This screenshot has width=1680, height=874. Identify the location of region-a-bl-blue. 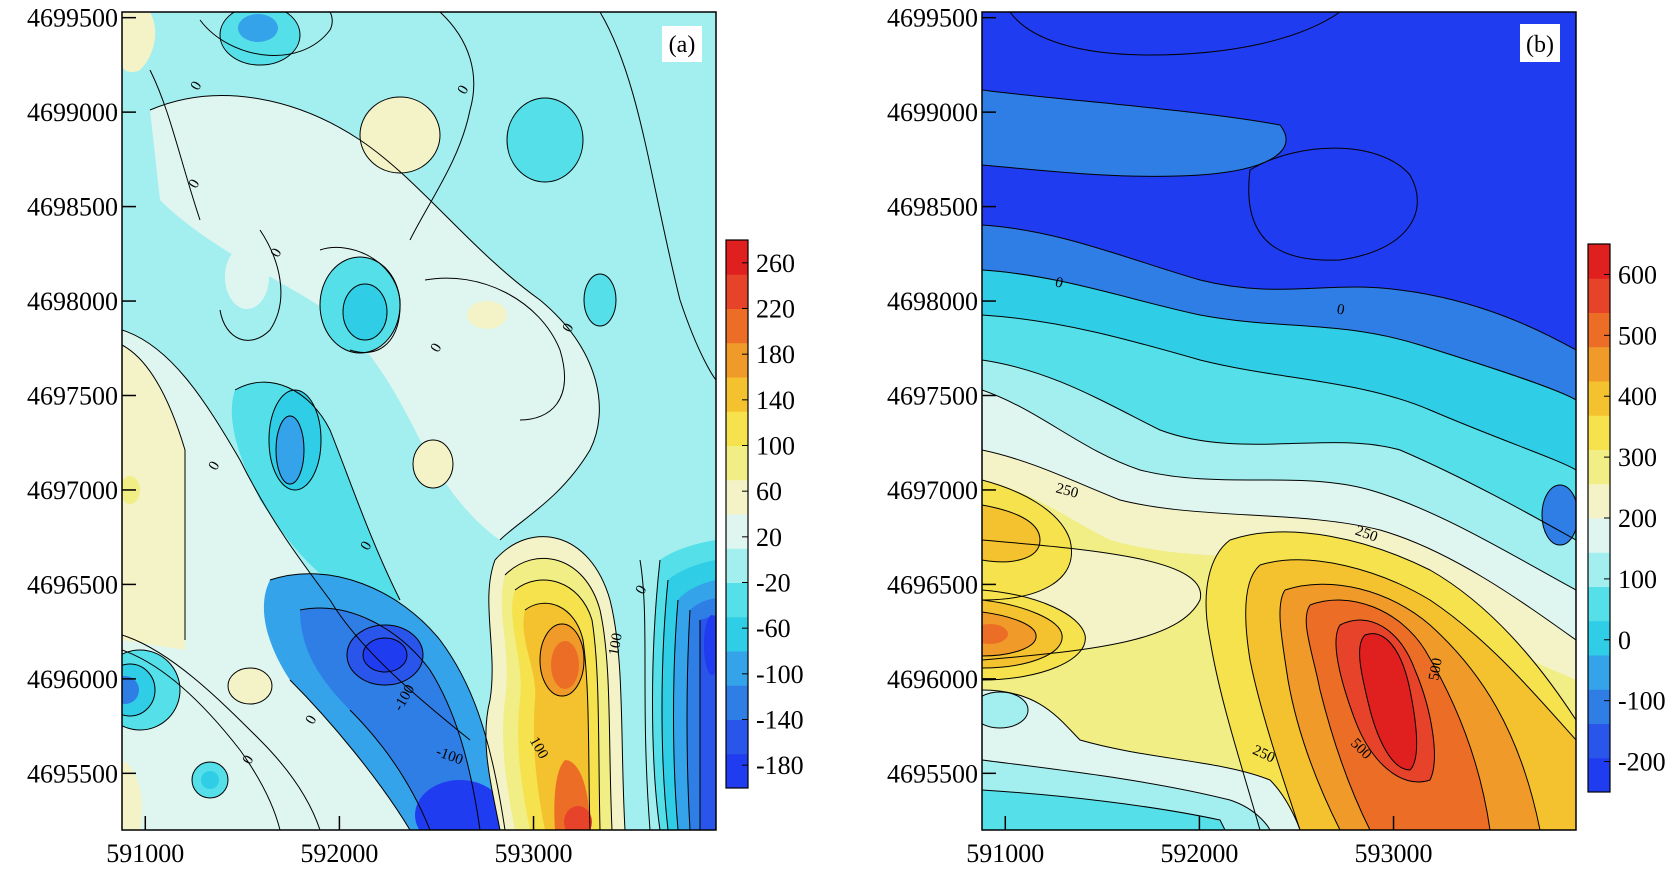
(130, 690).